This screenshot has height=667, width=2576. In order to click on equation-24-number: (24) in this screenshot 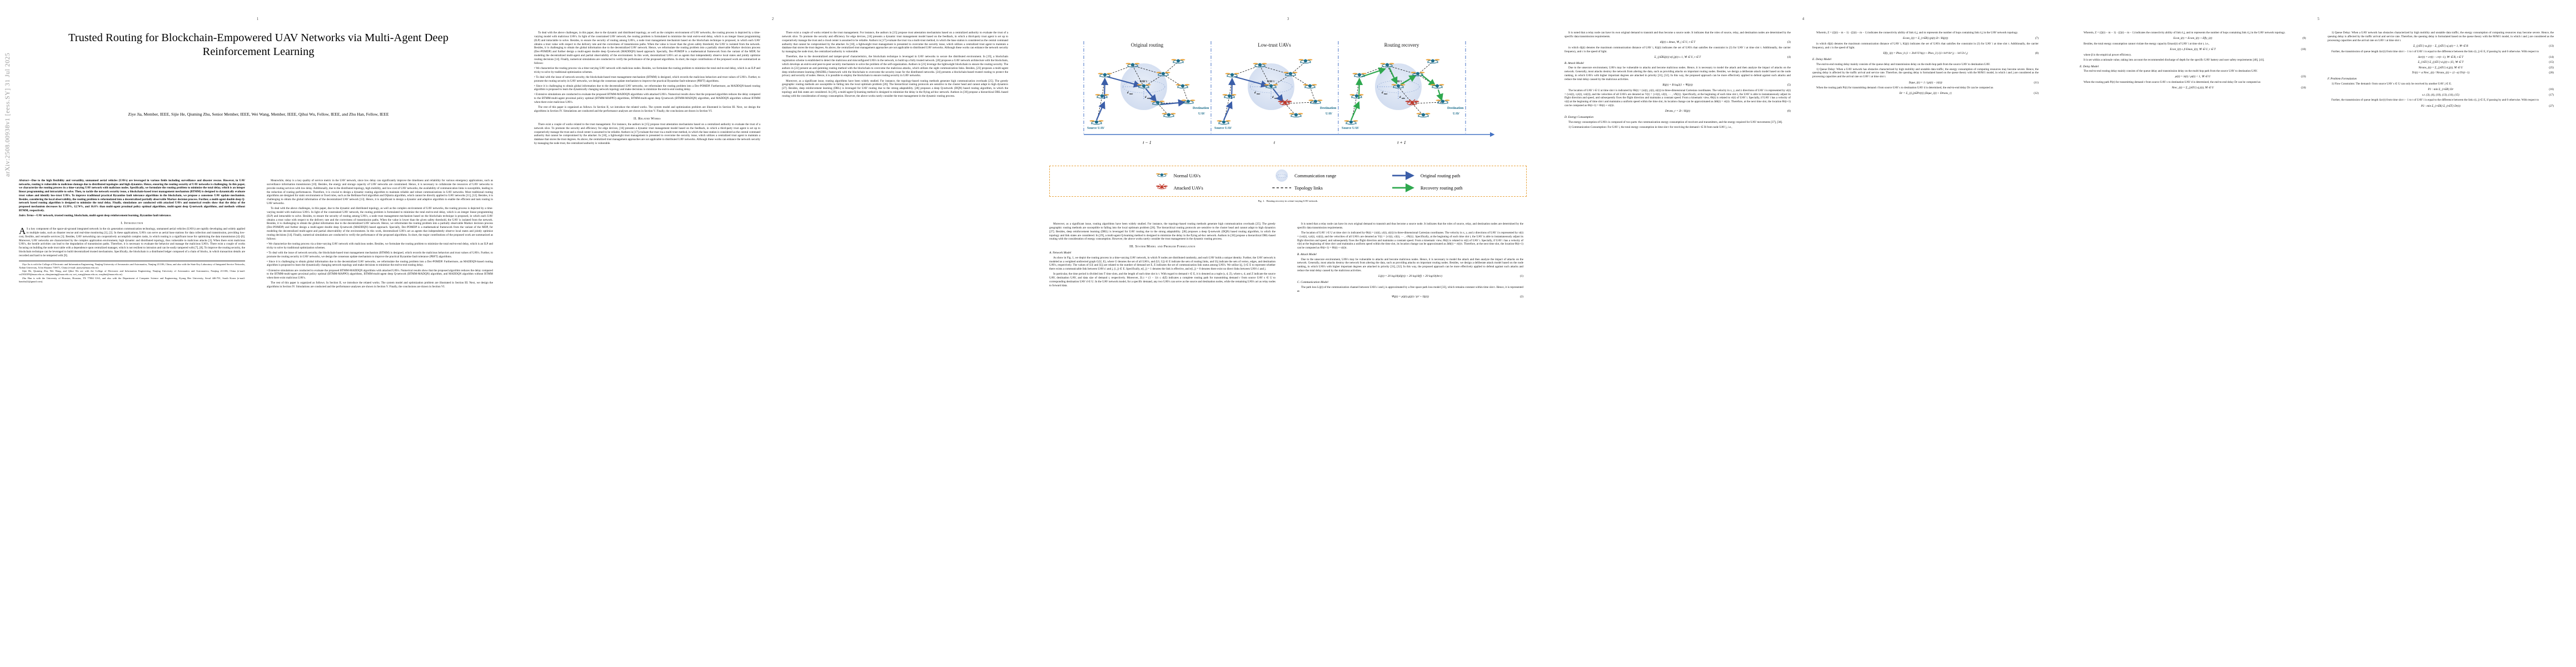, I will do `click(2303, 88)`.